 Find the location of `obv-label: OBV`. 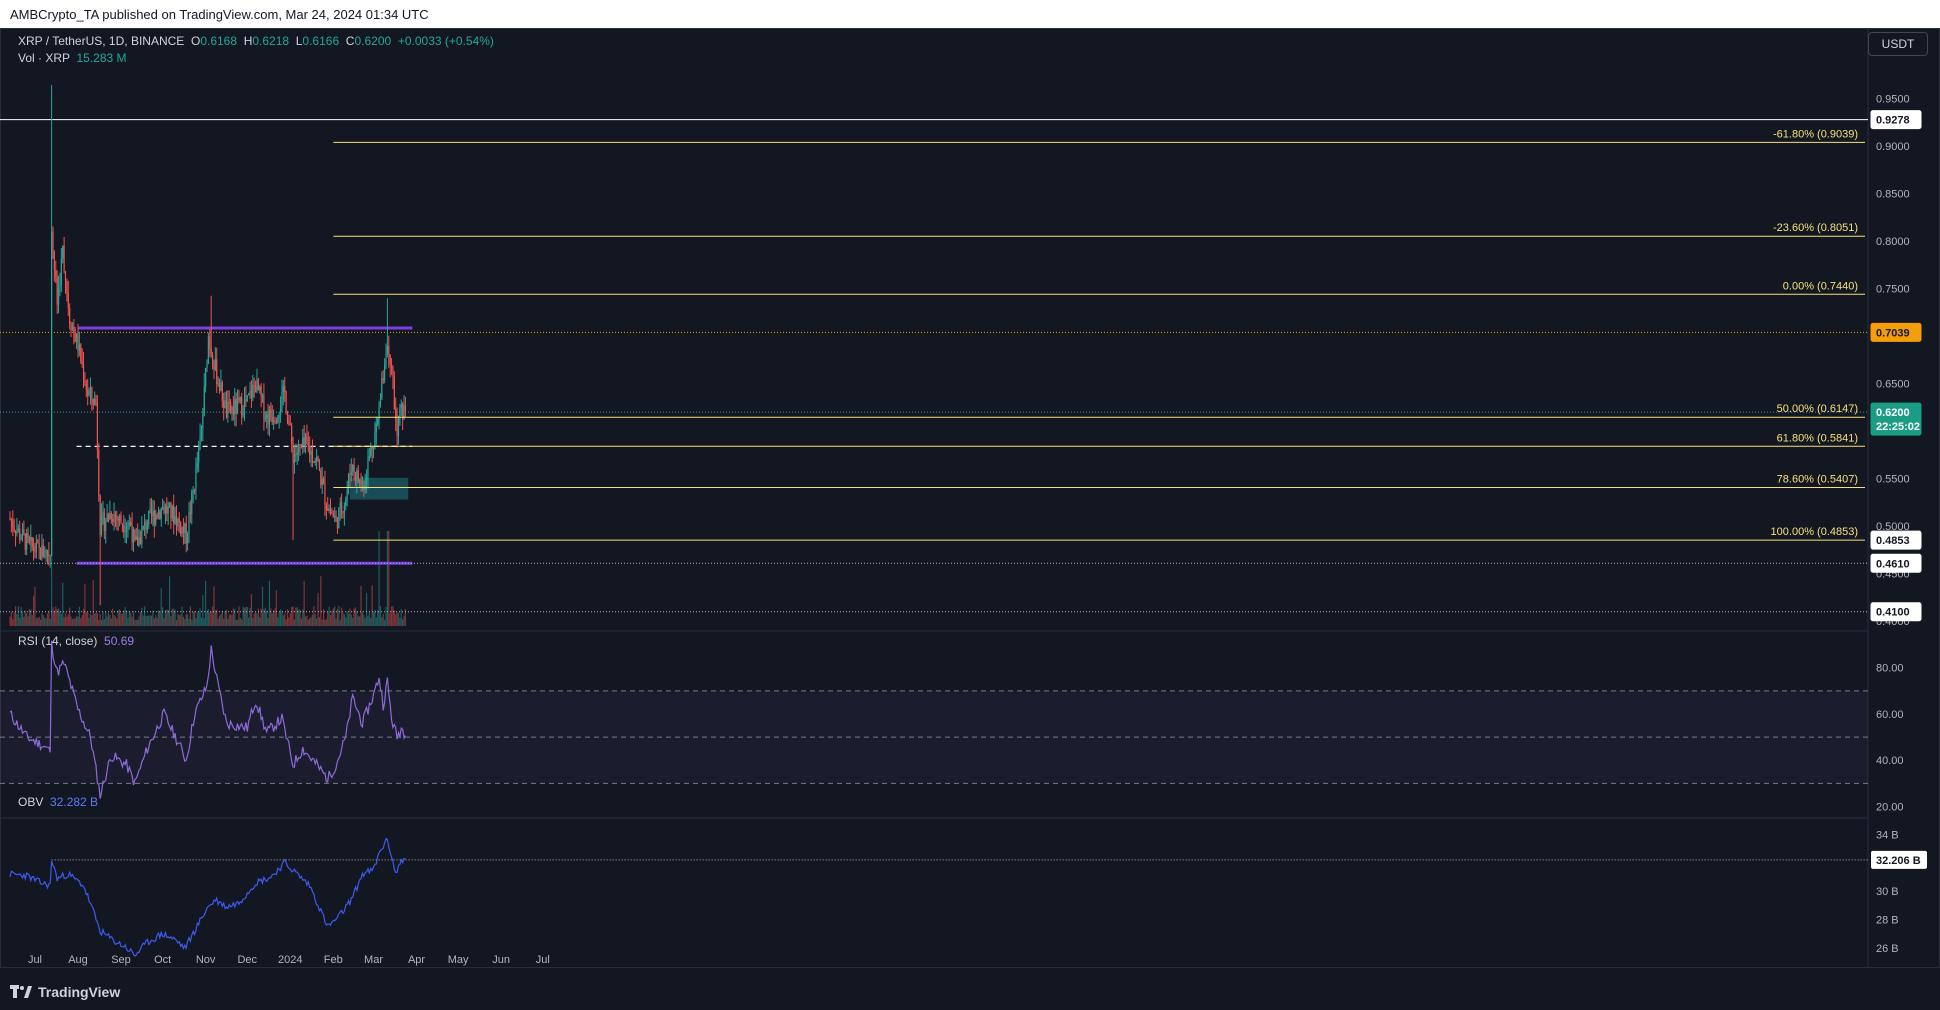

obv-label: OBV is located at coordinates (31, 802).